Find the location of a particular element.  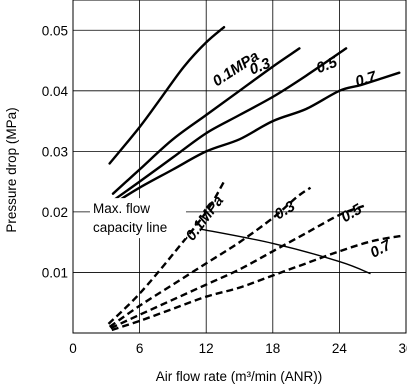

annotations: Max. flow capacity line is located at coordinates (137, 218).